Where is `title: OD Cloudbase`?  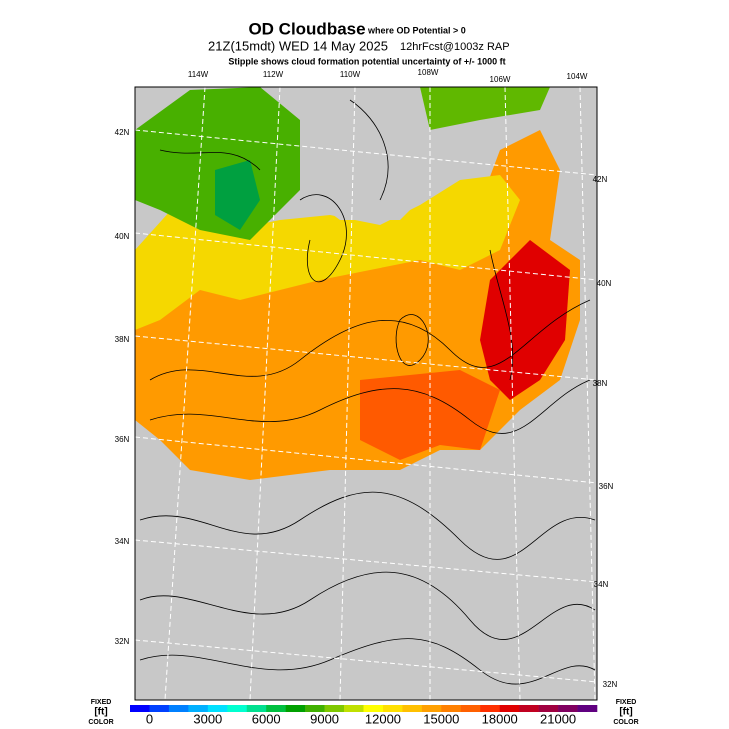 title: OD Cloudbase is located at coordinates (306, 28).